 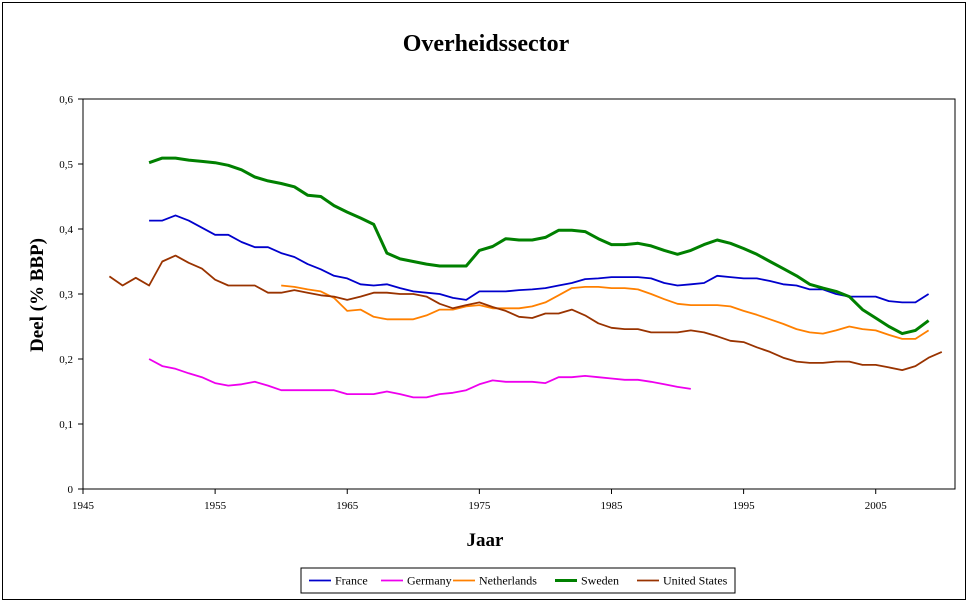 I want to click on legend-box, so click(x=518, y=580).